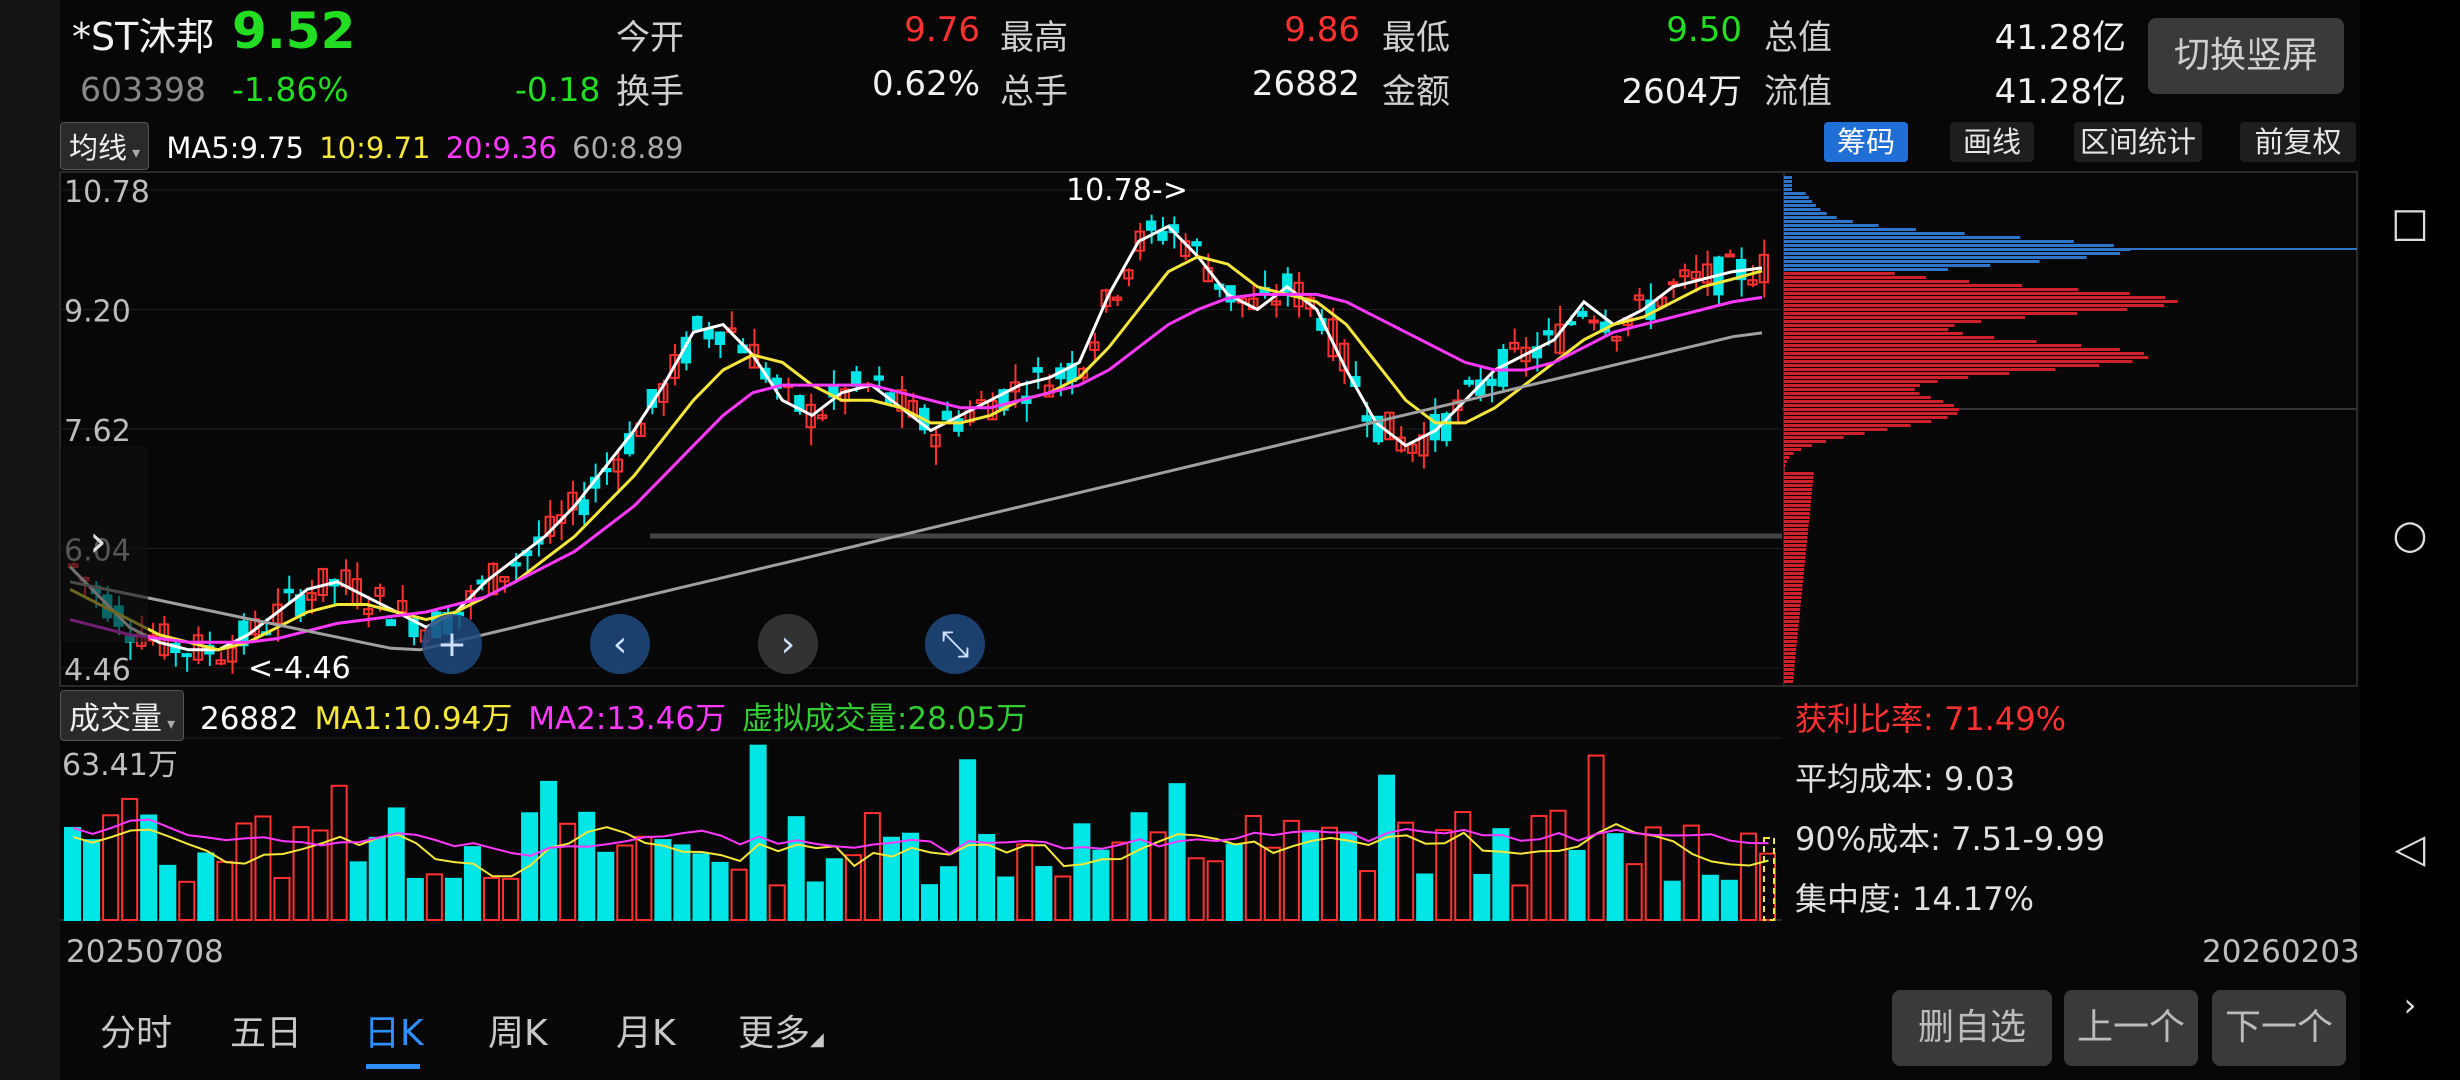 The height and width of the screenshot is (1080, 2460). Describe the element at coordinates (650, 38) in the screenshot. I see `quote-label-open: 今开` at that location.